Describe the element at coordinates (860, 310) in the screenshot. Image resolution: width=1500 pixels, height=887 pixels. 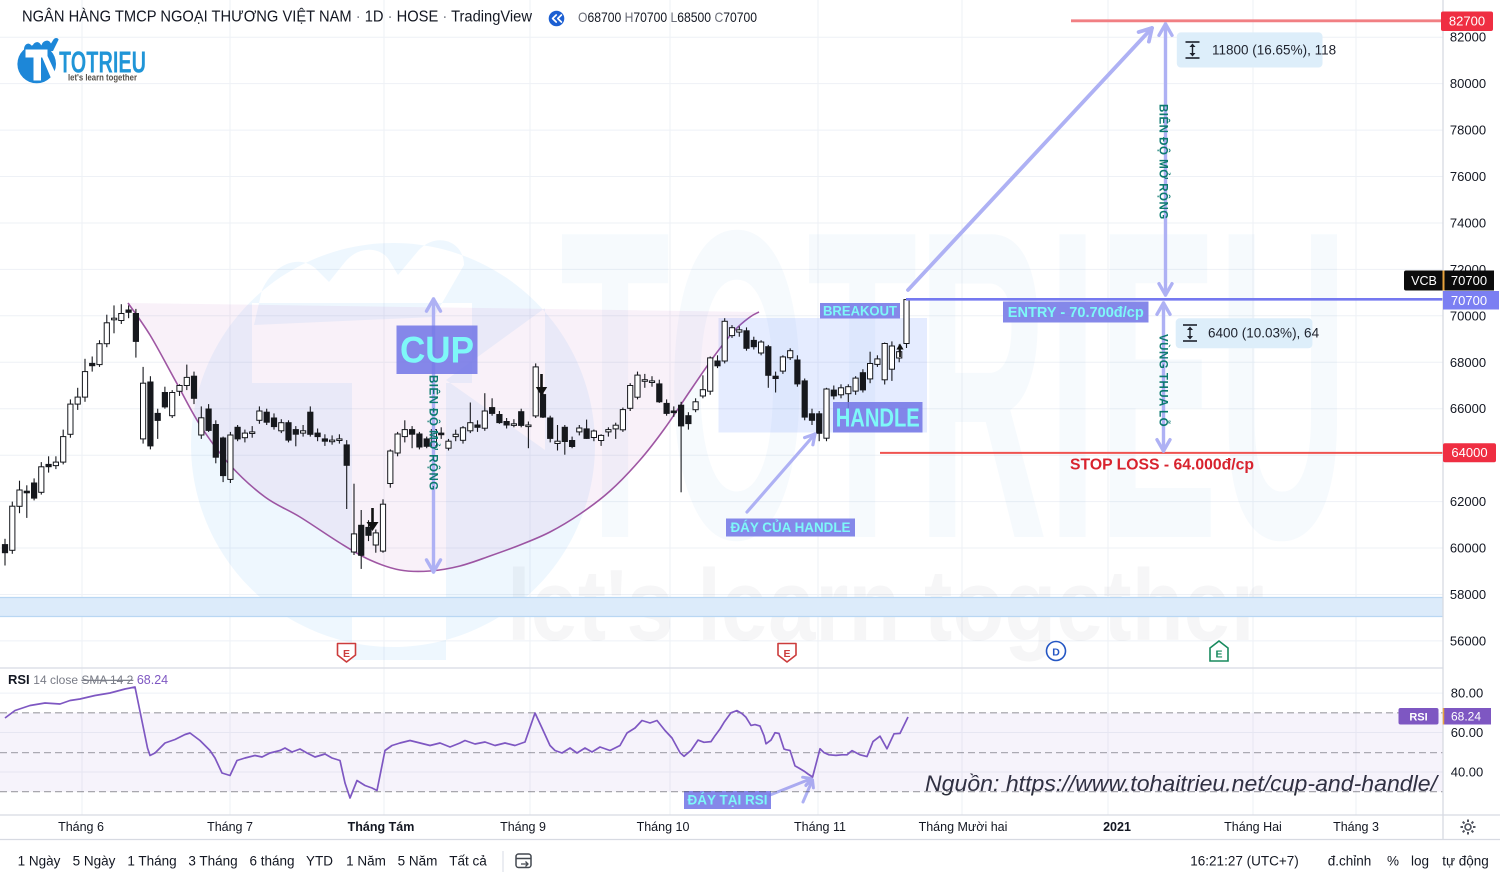
I see `svg-text: BREAKOUT` at that location.